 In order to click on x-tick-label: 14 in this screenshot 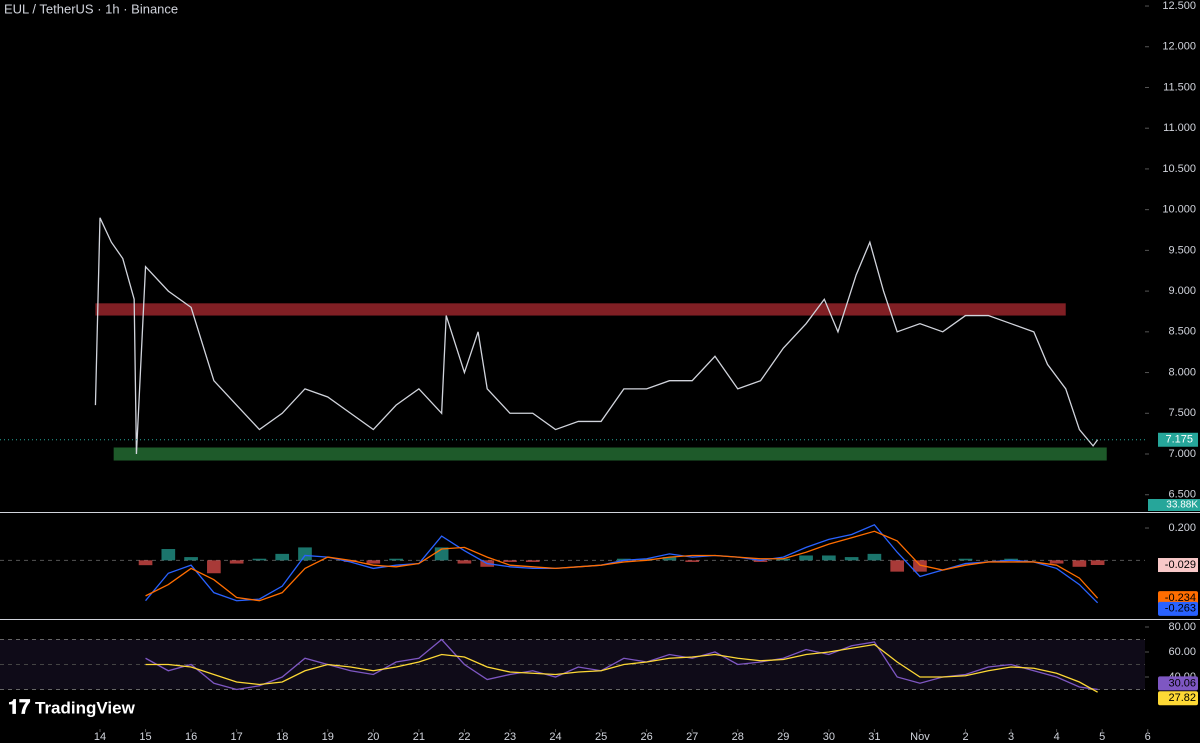, I will do `click(100, 737)`.